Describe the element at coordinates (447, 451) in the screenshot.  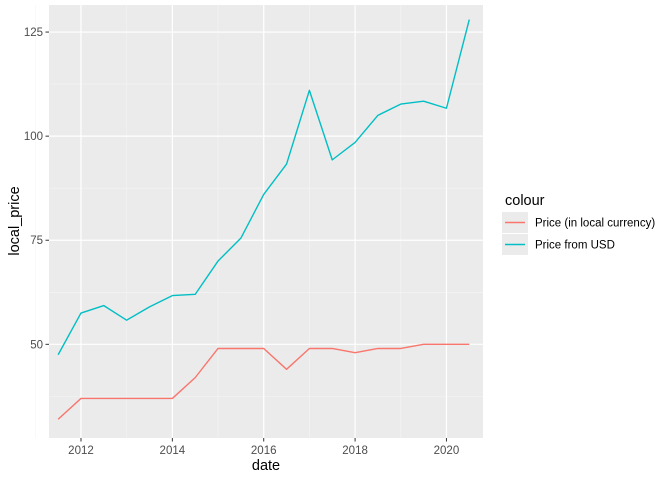
I see `x-tick-label: 2020` at that location.